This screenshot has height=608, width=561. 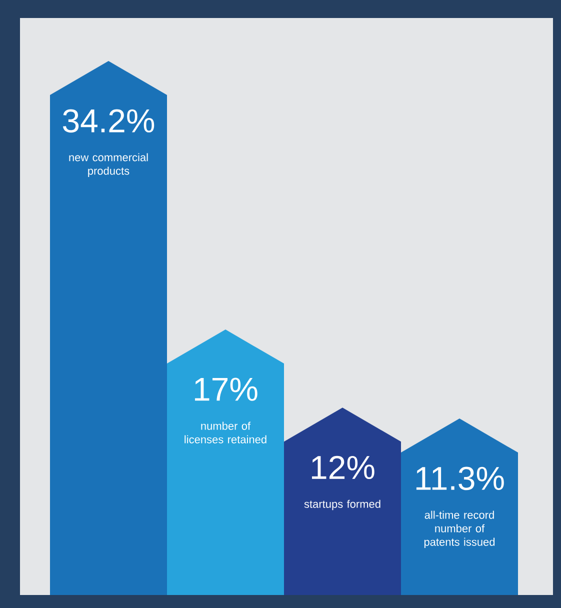 What do you see at coordinates (108, 121) in the screenshot?
I see `data-label: 34.2%` at bounding box center [108, 121].